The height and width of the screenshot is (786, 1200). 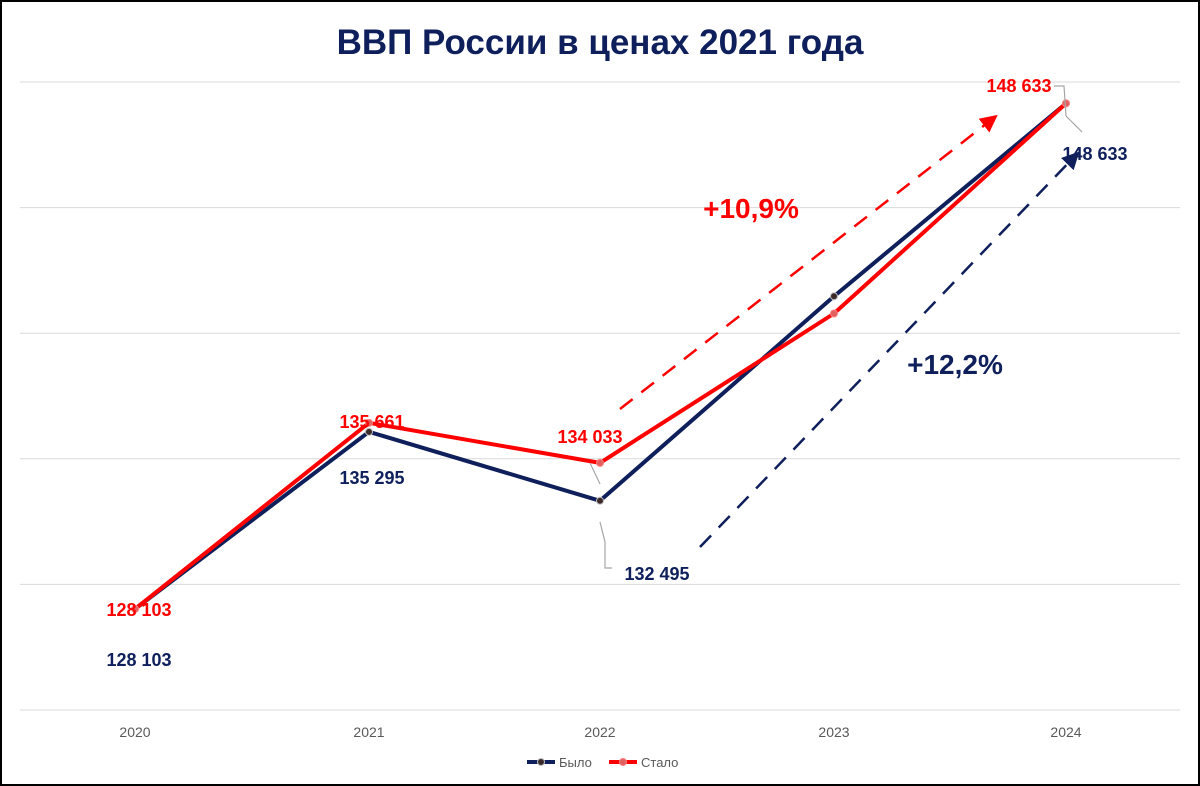 I want to click on legend-label: Было, so click(x=575, y=762).